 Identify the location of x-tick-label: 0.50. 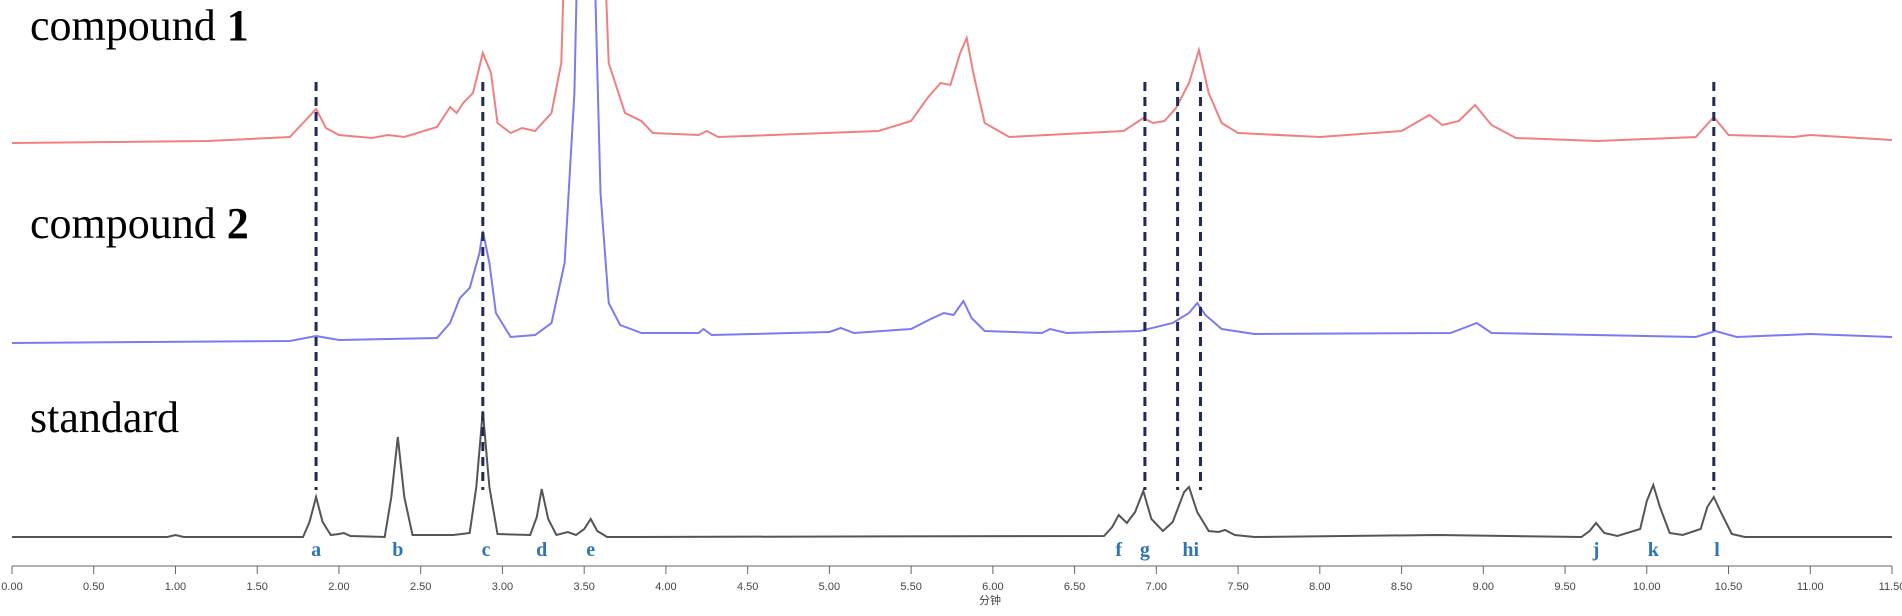
(93, 587).